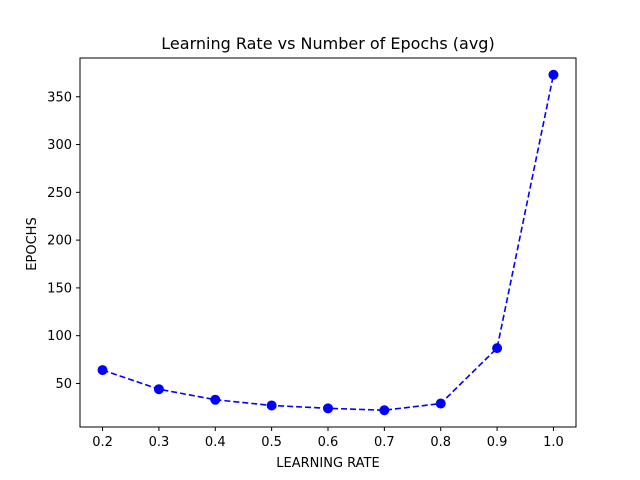  I want to click on x-tick-label: 1.0, so click(553, 442).